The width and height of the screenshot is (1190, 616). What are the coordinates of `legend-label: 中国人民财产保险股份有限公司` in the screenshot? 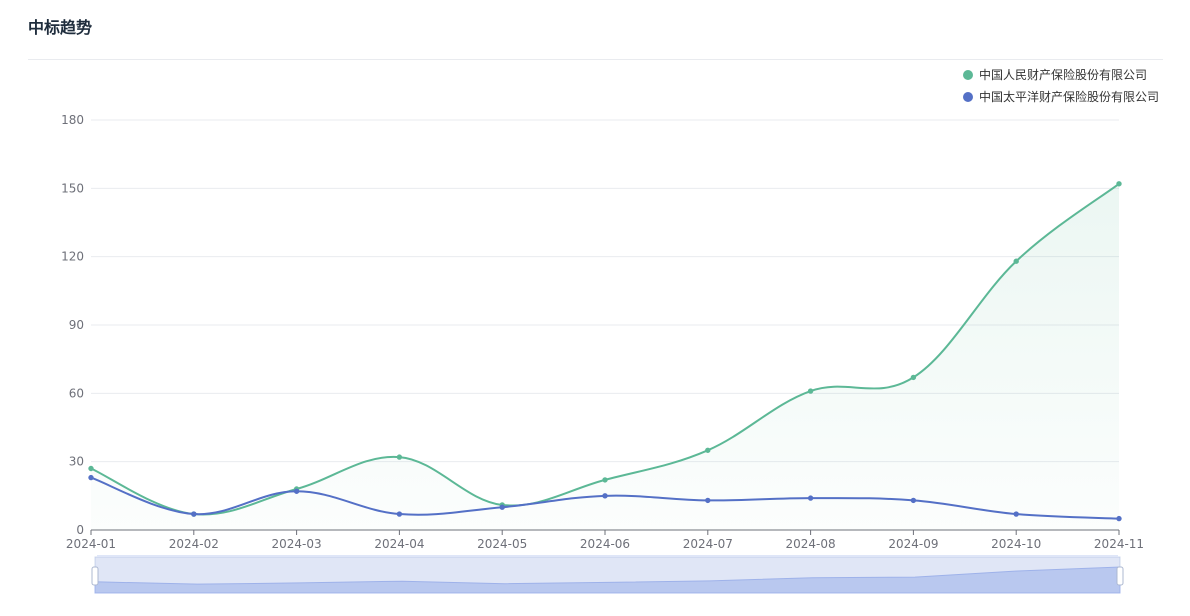 It's located at (1063, 74).